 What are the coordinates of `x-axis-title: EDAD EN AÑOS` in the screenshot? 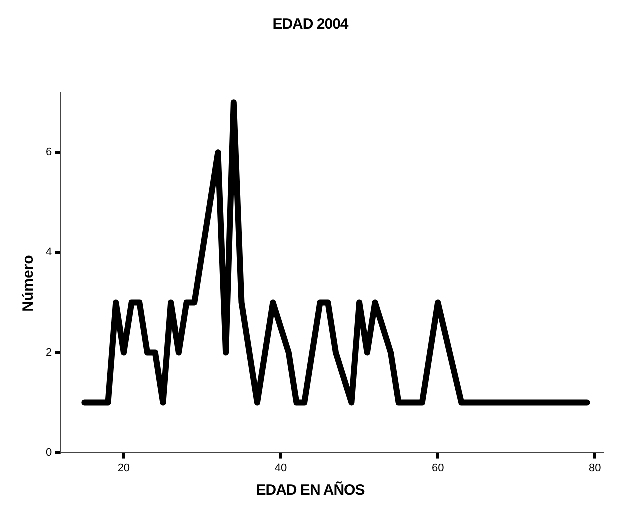 It's located at (310, 490).